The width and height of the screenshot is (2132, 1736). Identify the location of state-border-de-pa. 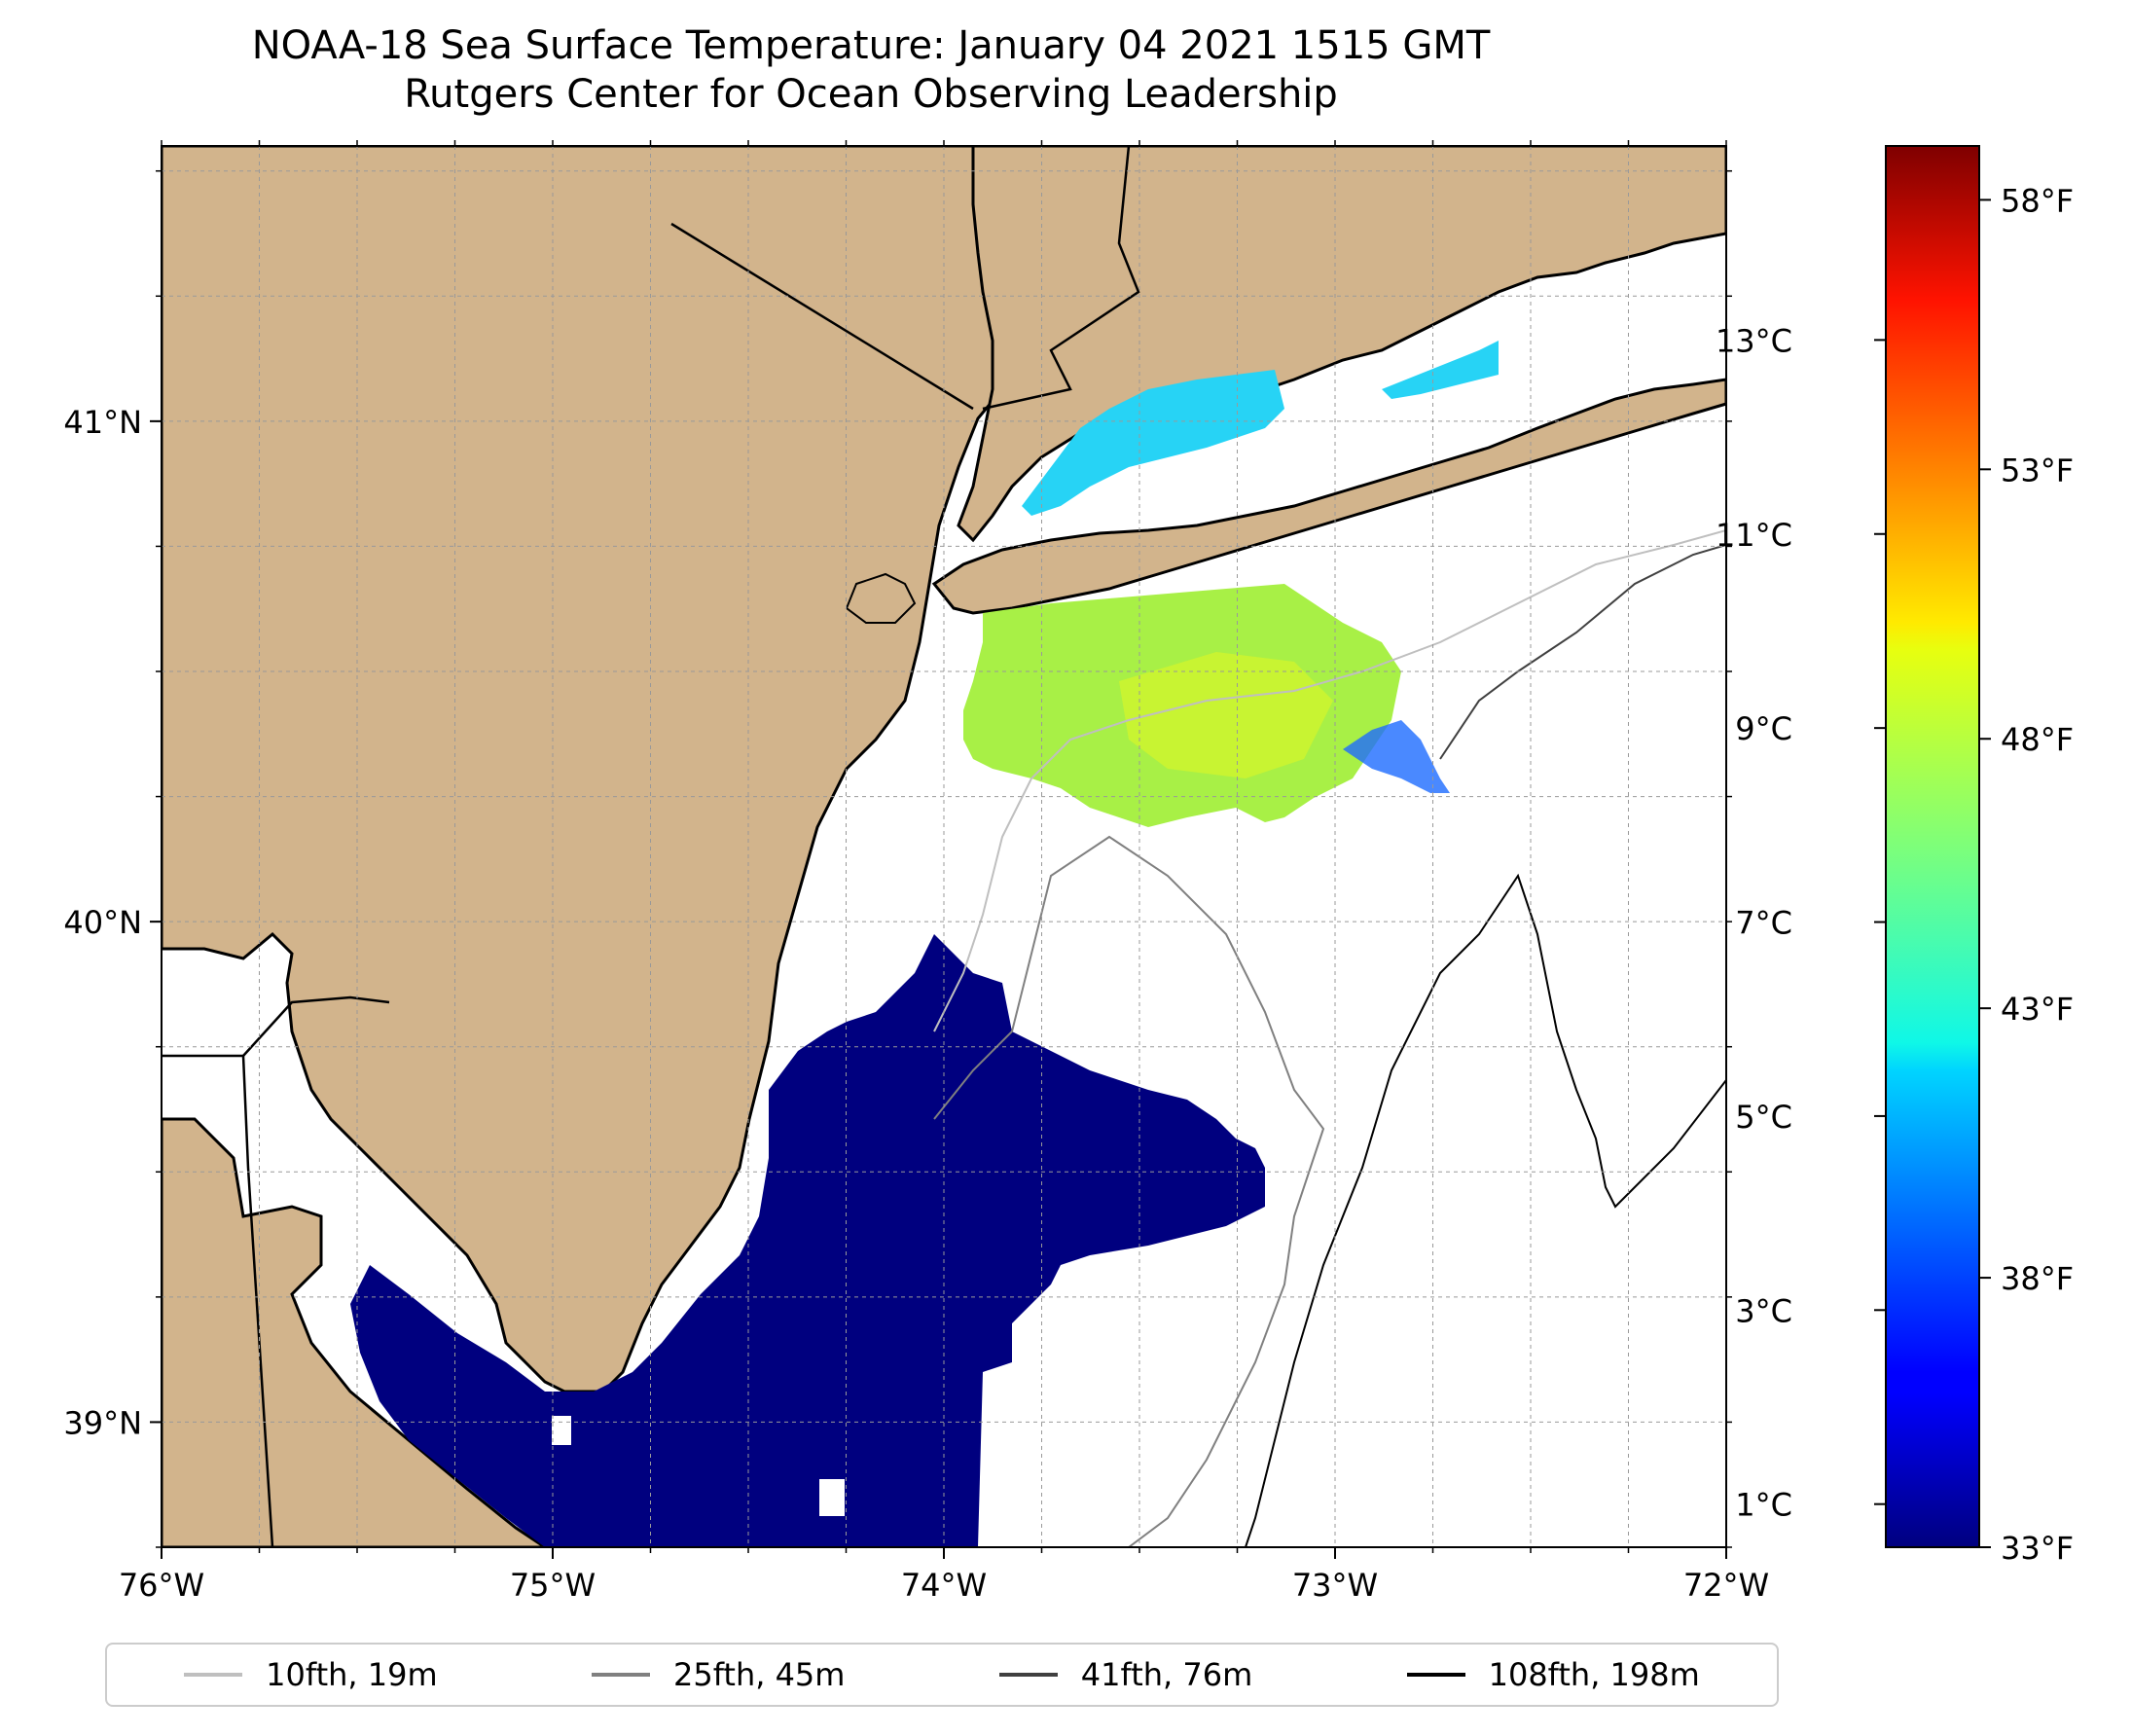
(316, 1026).